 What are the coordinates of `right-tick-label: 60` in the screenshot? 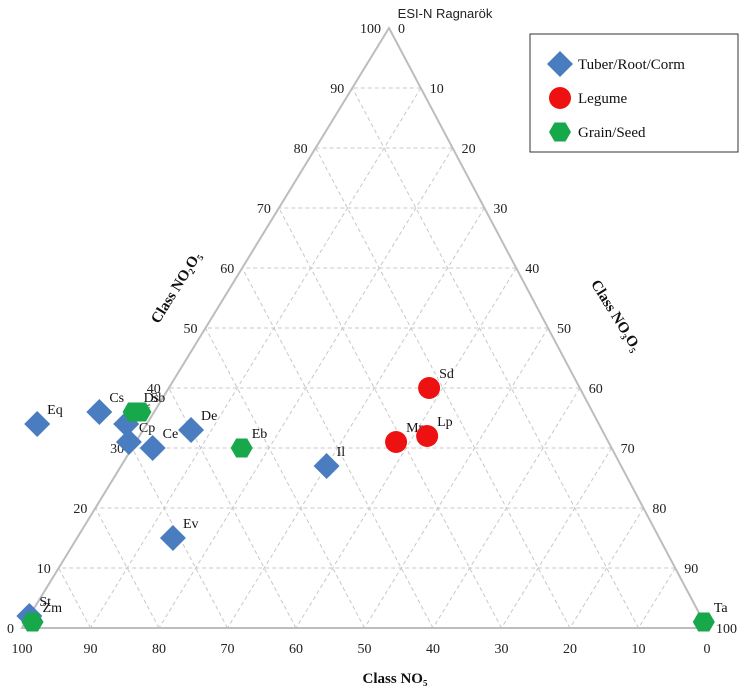 It's located at (596, 389).